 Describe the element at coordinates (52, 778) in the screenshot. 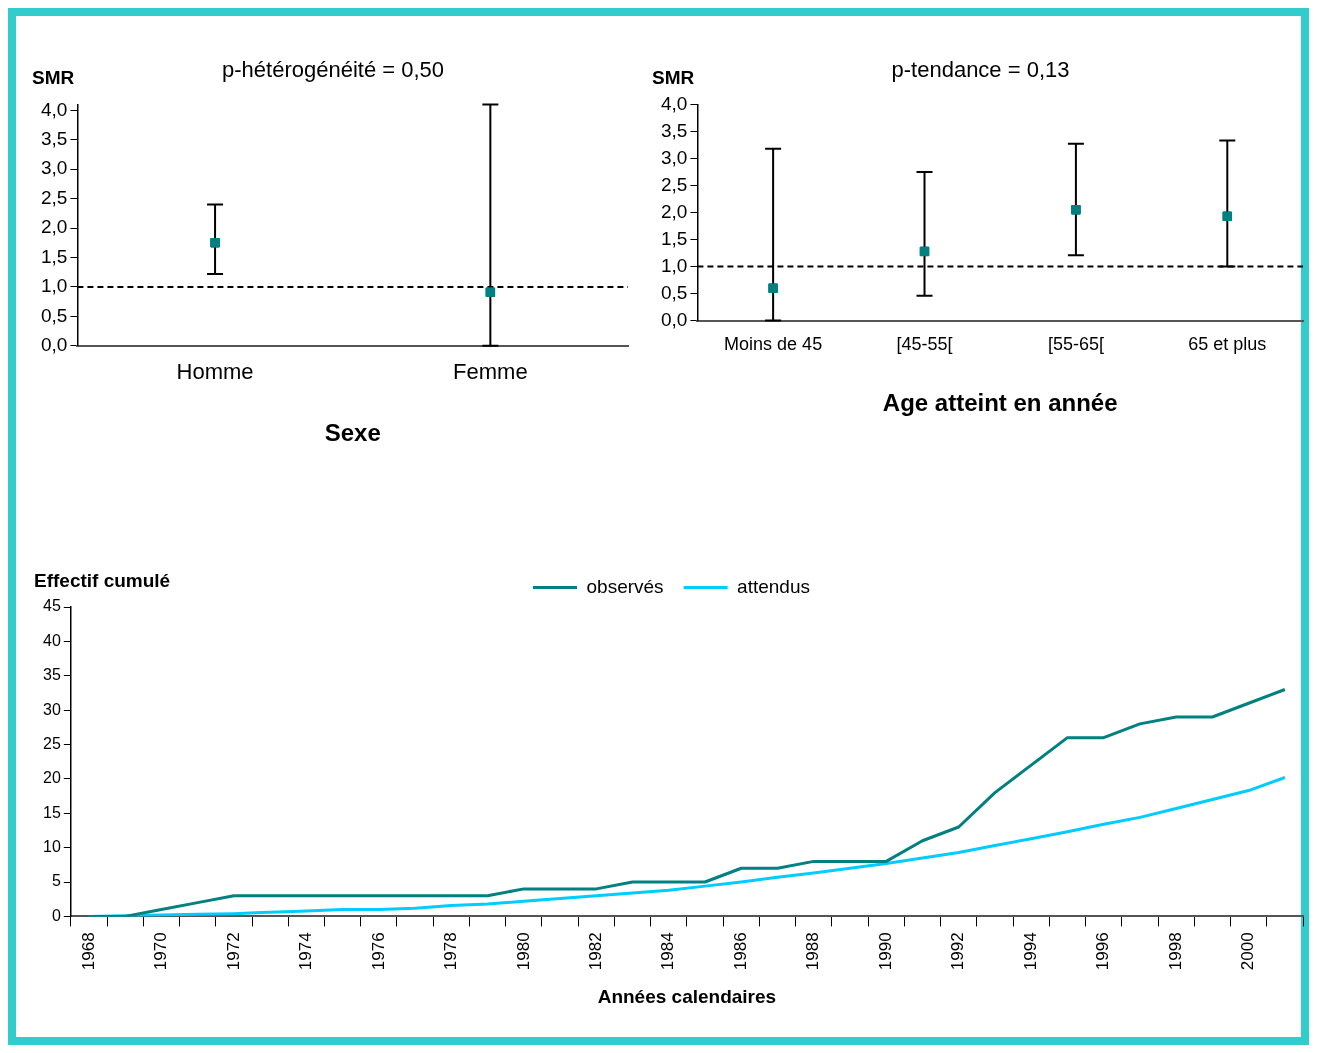

I see `y-tick-label: 20` at that location.